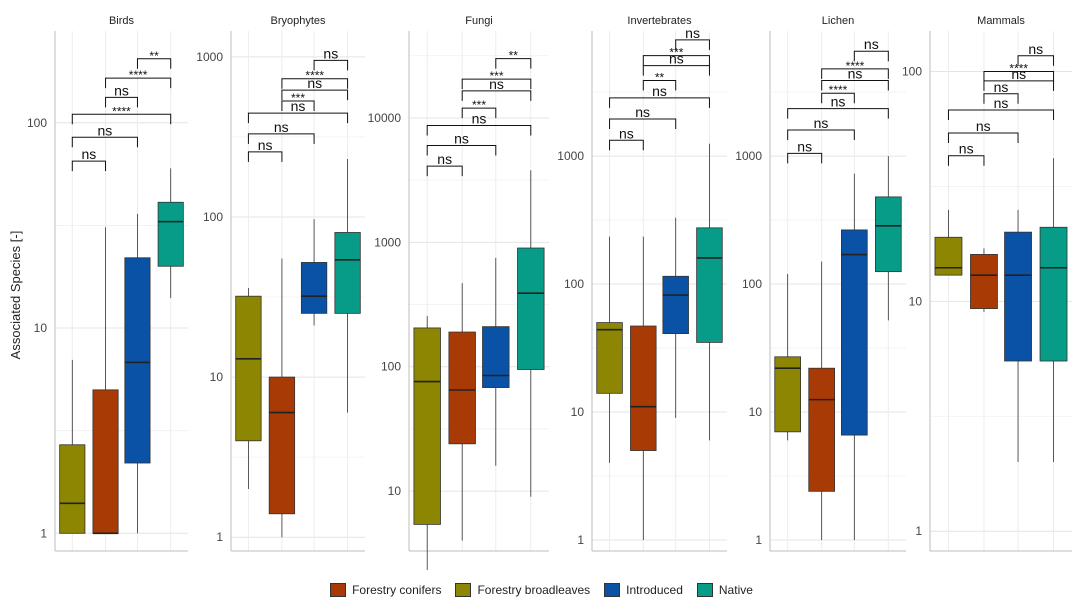 This screenshot has height=615, width=1083. What do you see at coordinates (659, 21) in the screenshot?
I see `invertebrates-panel-title: Invertebrates` at bounding box center [659, 21].